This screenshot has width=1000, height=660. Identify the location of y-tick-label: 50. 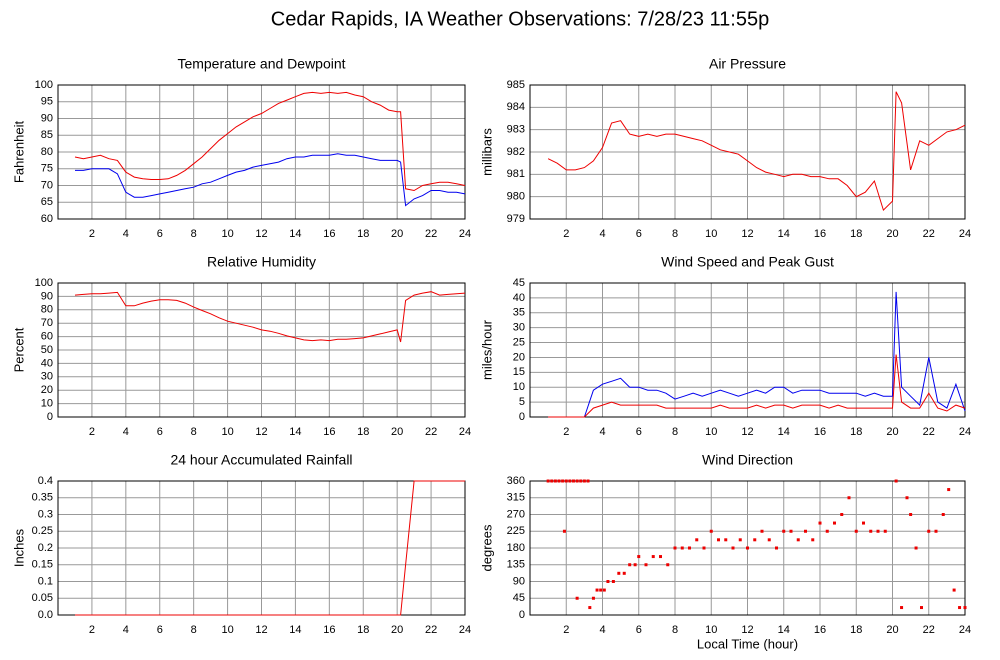
(47, 350).